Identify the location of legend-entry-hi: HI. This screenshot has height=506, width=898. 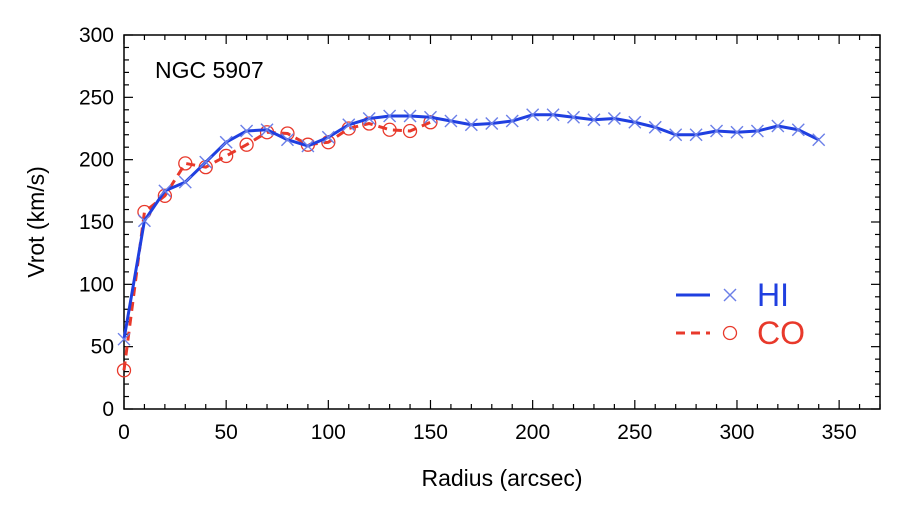
(732, 295).